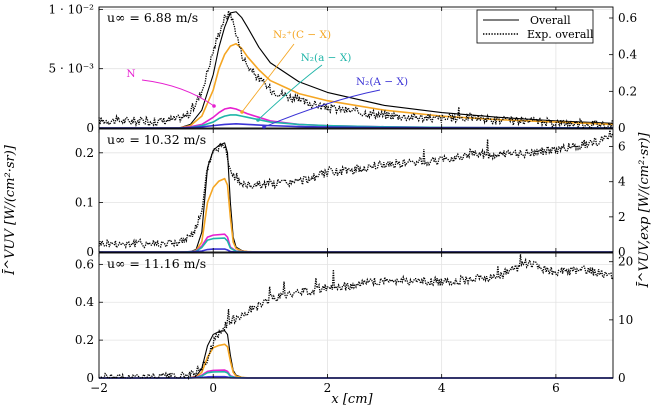 The height and width of the screenshot is (412, 658). Describe the element at coordinates (302, 35) in the screenshot. I see `annotation-label: N₂⁺(C − X)` at that location.